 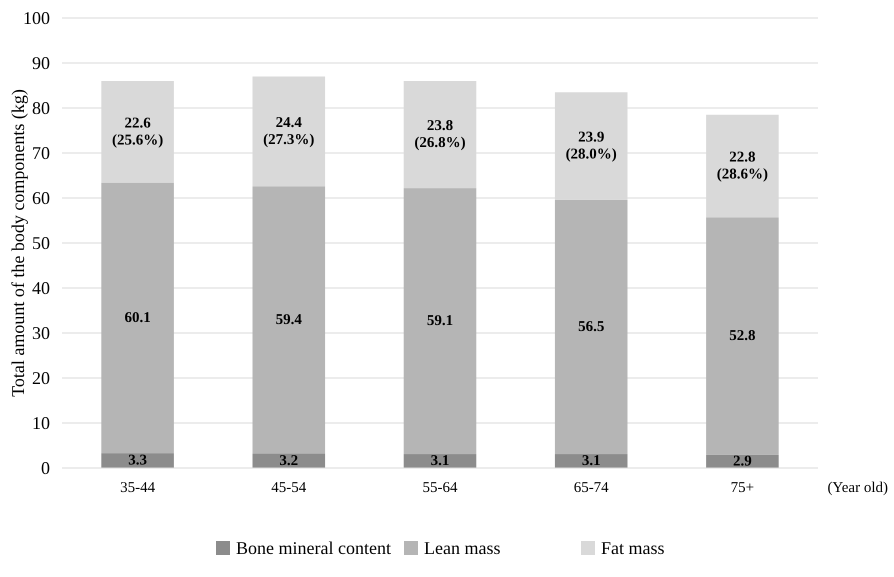 I want to click on x-tick-label: 45-54, so click(x=289, y=488).